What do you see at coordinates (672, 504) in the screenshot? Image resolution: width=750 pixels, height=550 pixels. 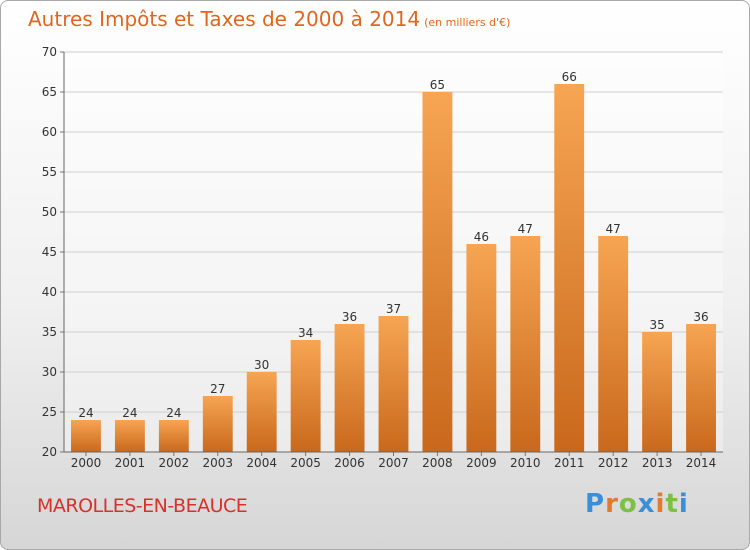 I see `logo-letter: t` at bounding box center [672, 504].